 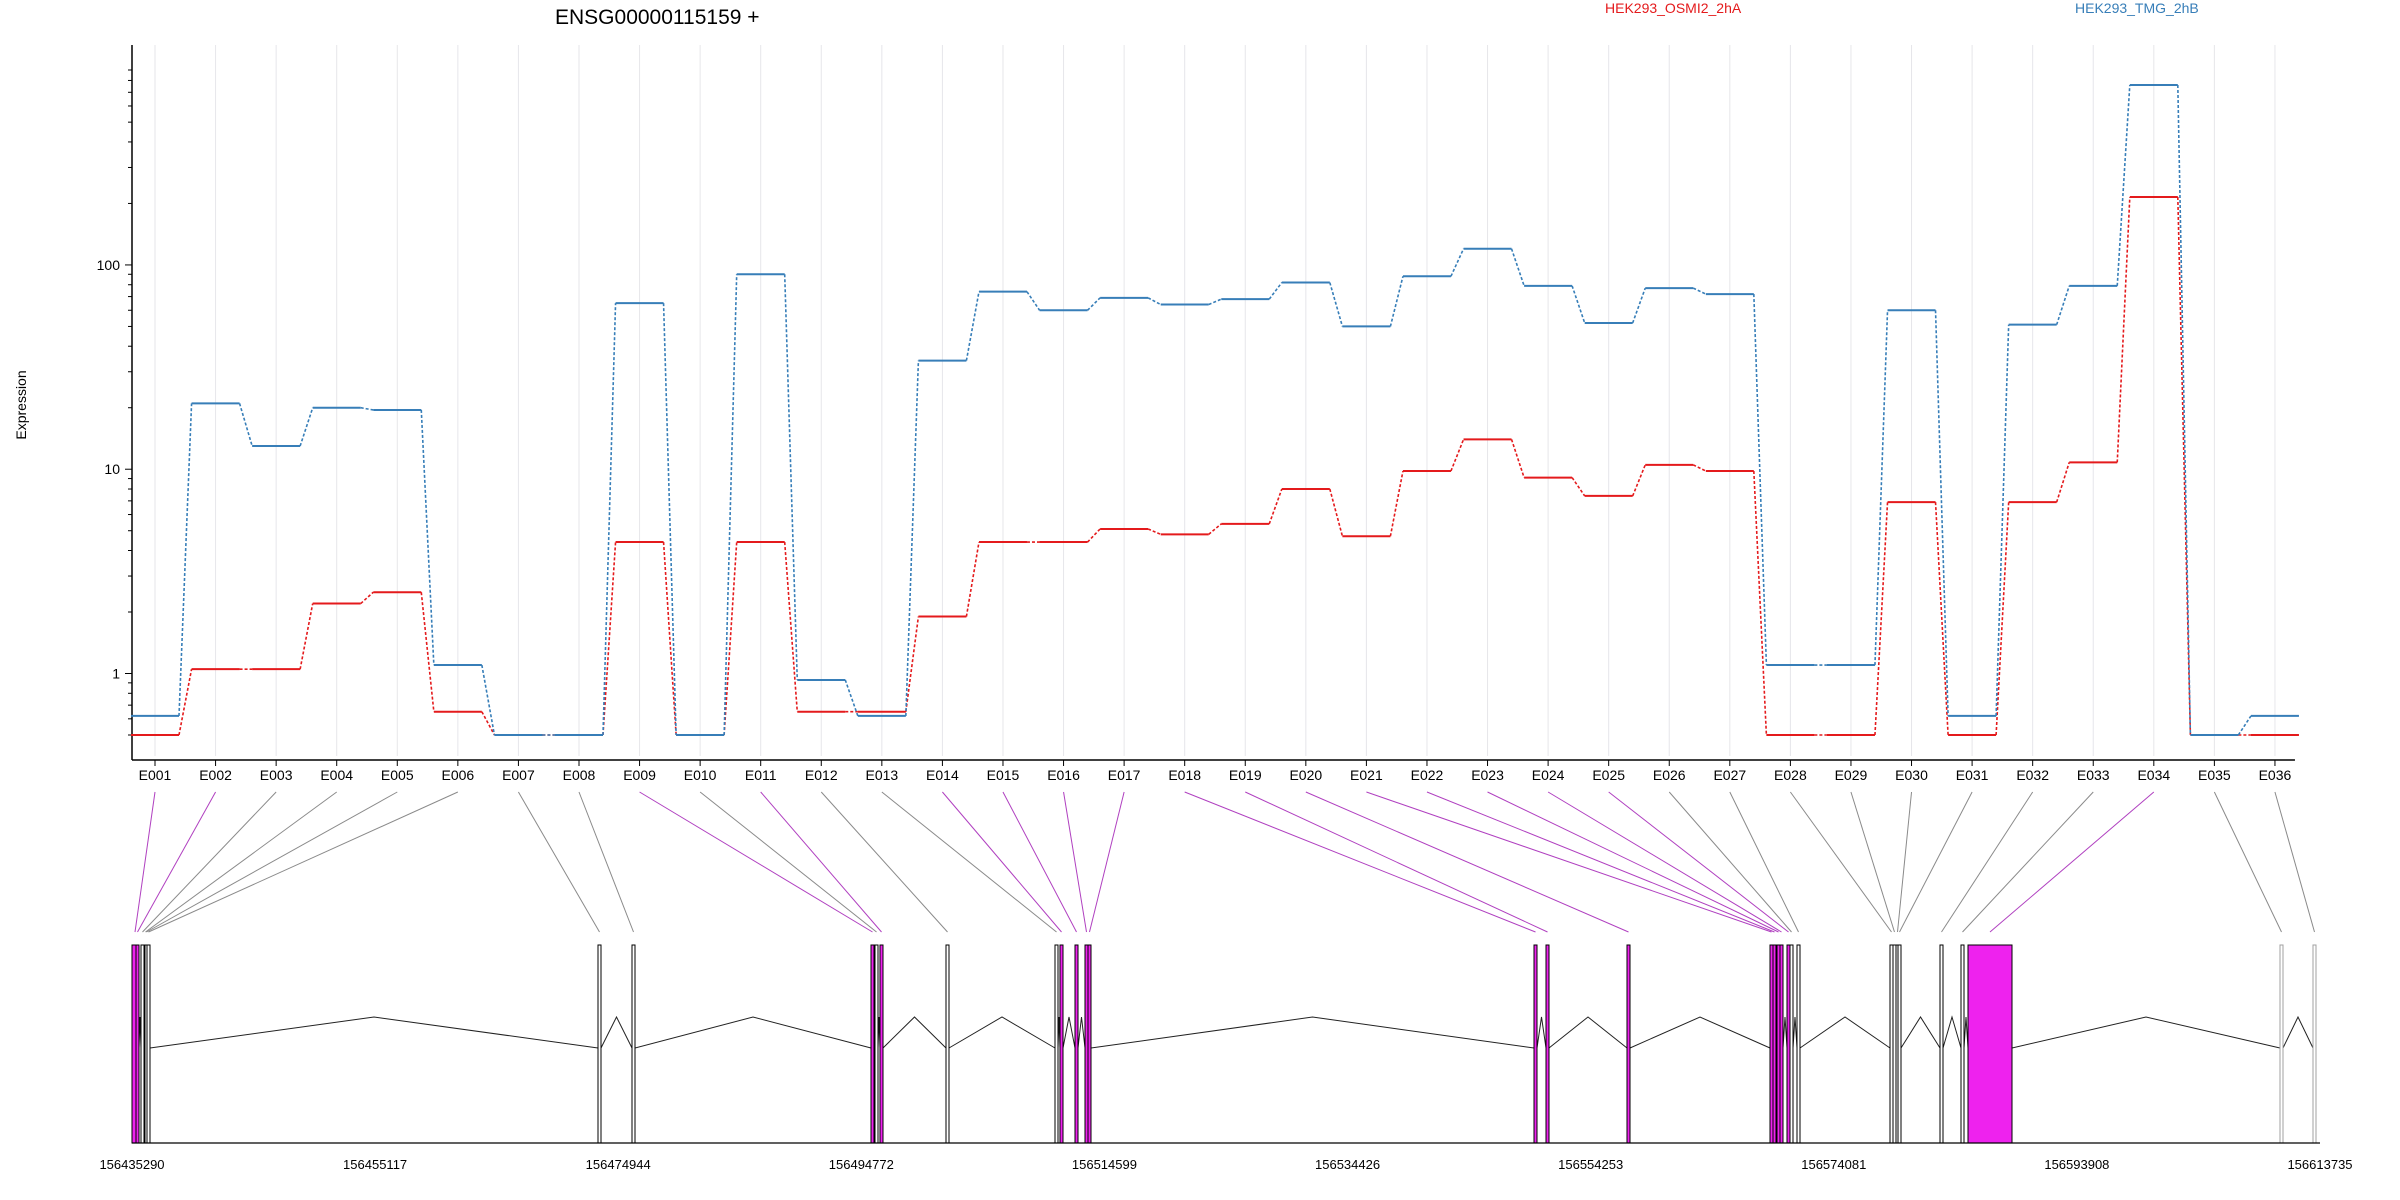 I want to click on exon-label: E029, so click(x=1851, y=775).